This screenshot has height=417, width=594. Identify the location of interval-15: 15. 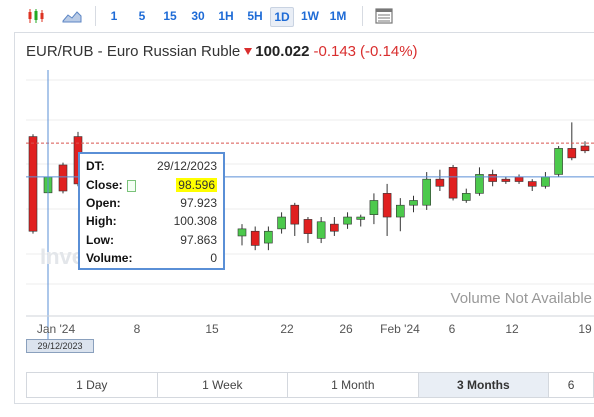
(170, 16).